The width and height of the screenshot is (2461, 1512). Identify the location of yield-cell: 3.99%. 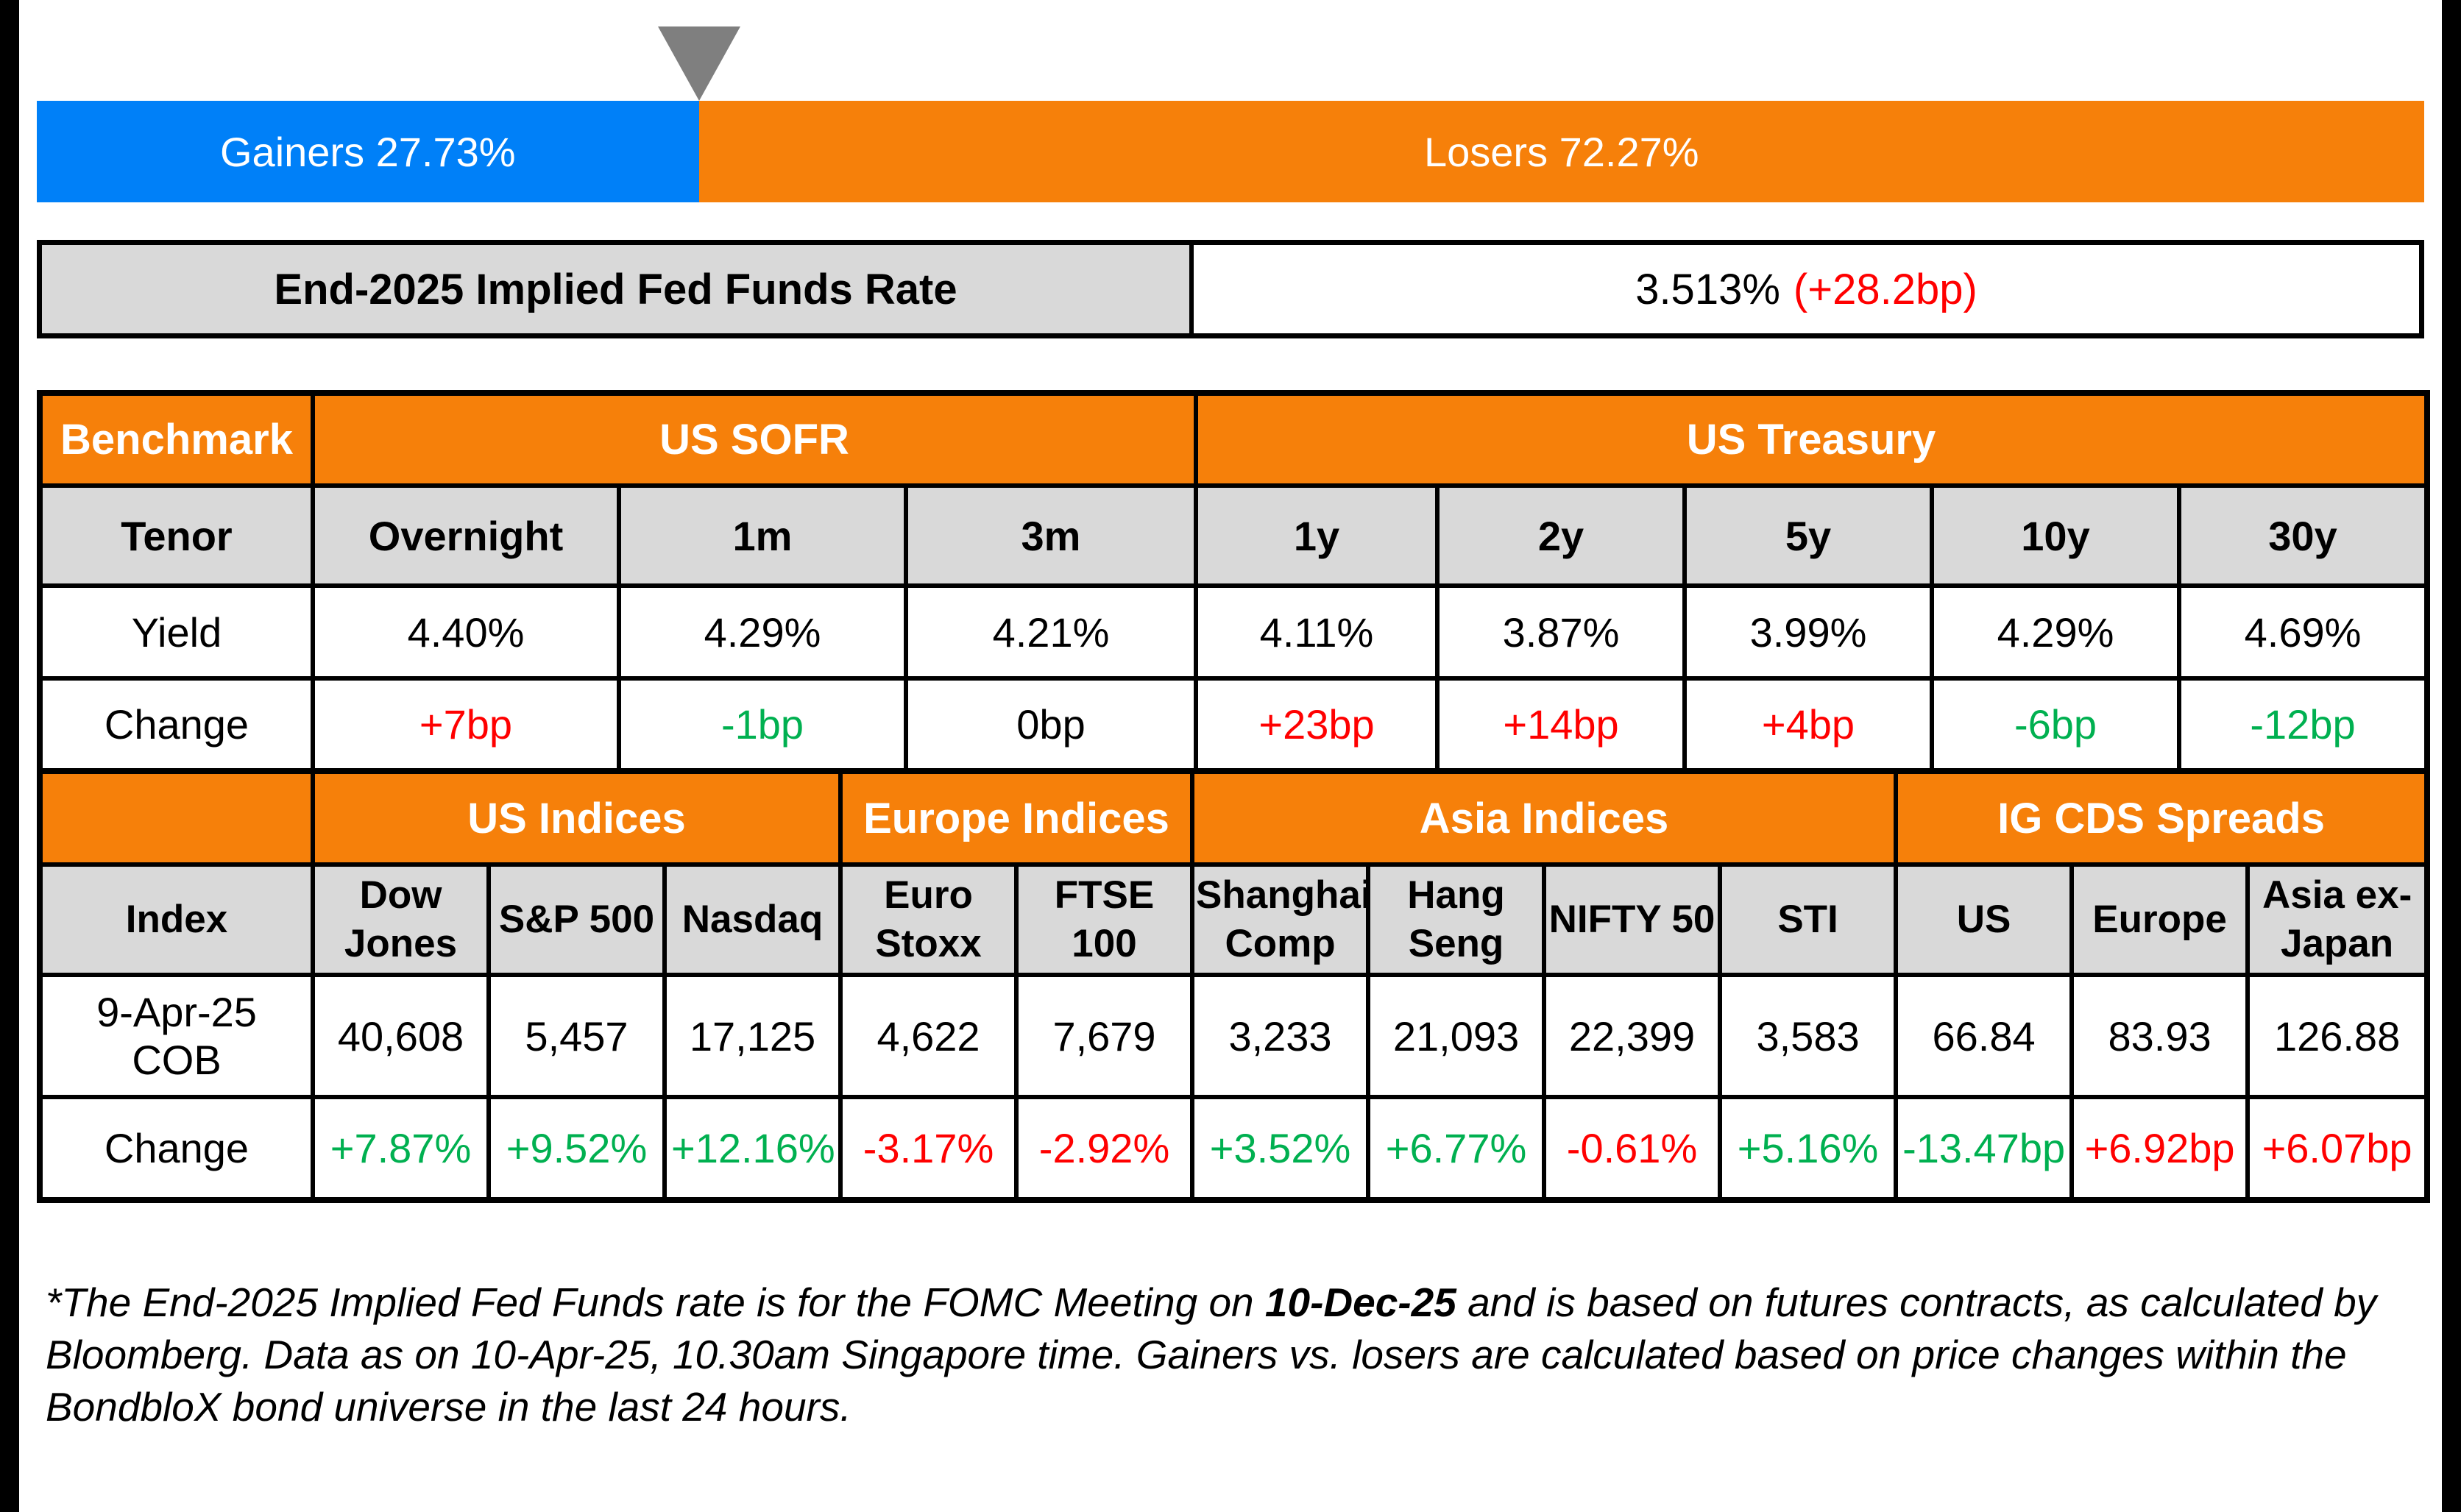
(1808, 632).